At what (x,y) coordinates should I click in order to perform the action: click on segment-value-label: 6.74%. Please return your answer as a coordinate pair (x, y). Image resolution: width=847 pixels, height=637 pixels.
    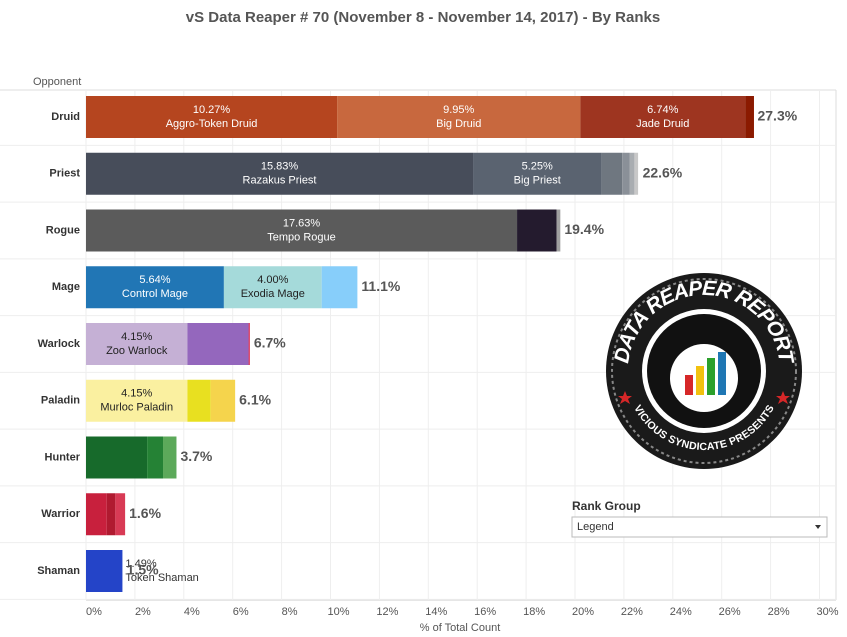
    Looking at the image, I should click on (662, 110).